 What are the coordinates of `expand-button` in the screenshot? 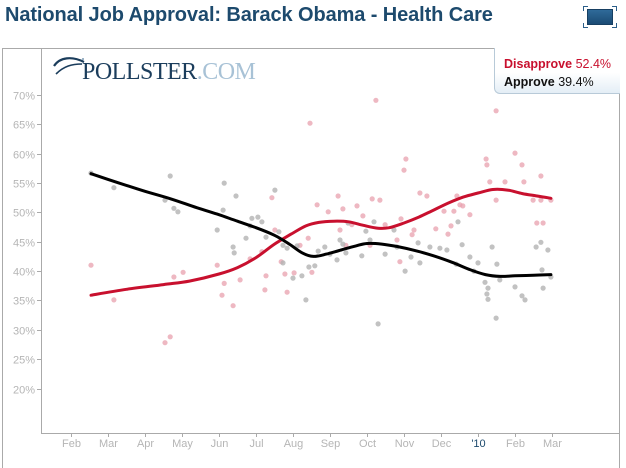 It's located at (600, 17).